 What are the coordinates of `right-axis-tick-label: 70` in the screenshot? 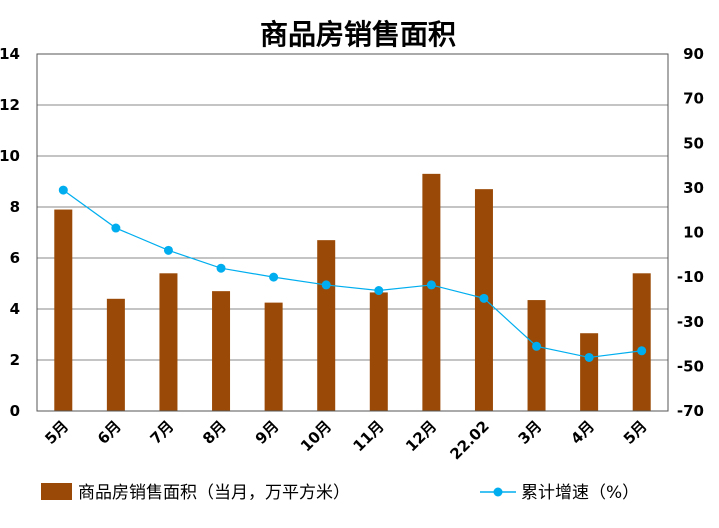 It's located at (693, 99).